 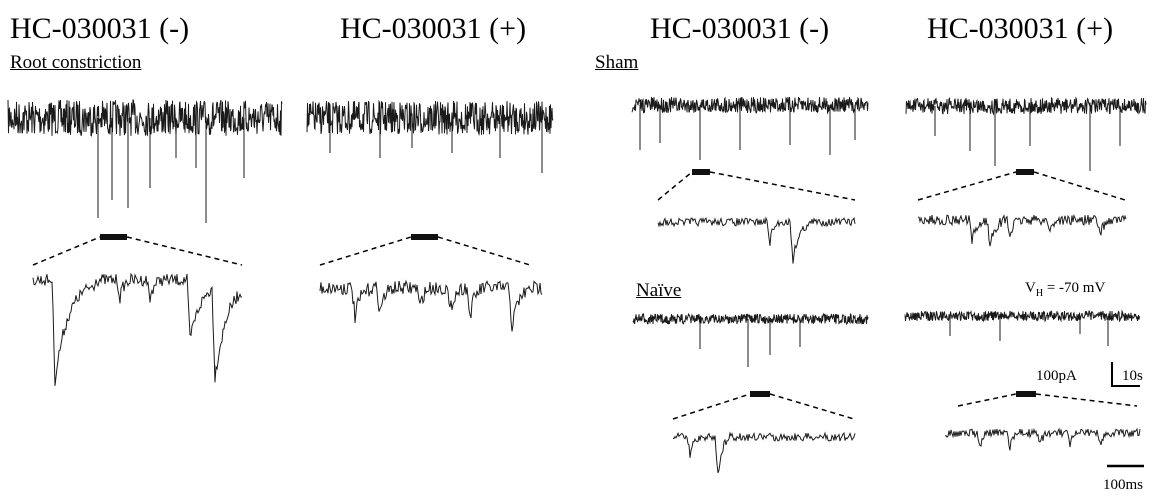 I want to click on zoom-naive-plus-guide-right, so click(x=1086, y=400).